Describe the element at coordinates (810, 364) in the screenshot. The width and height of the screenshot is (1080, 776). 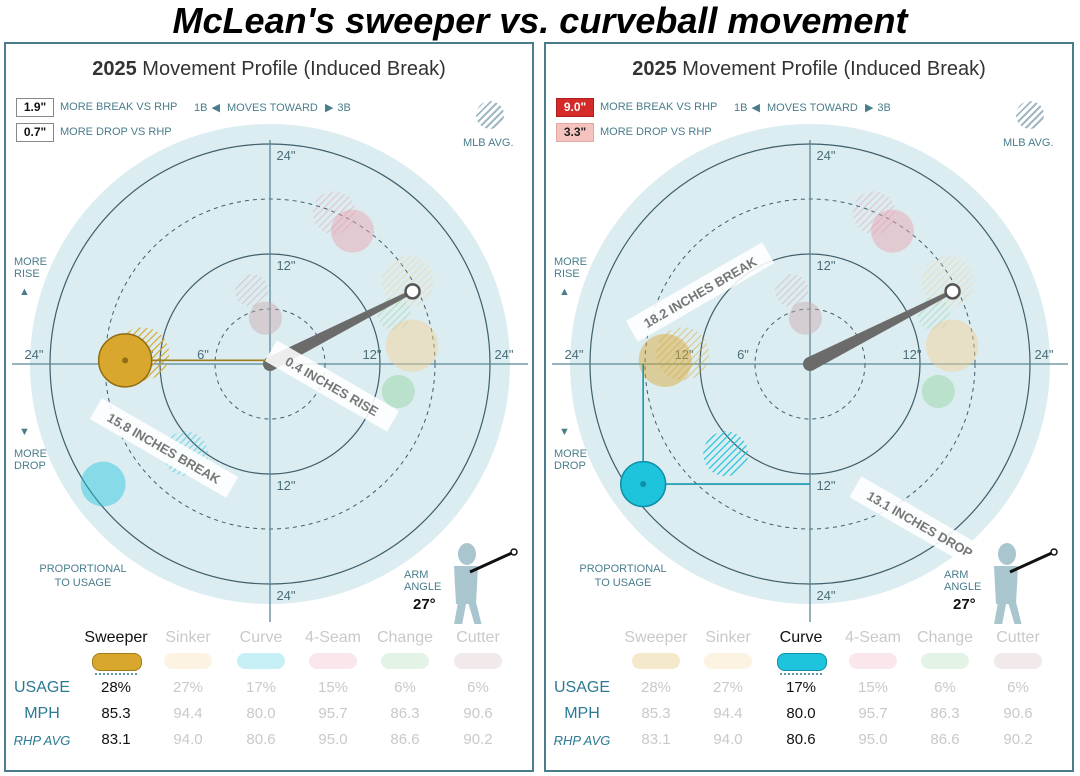
I see `arm-angle-origin` at that location.